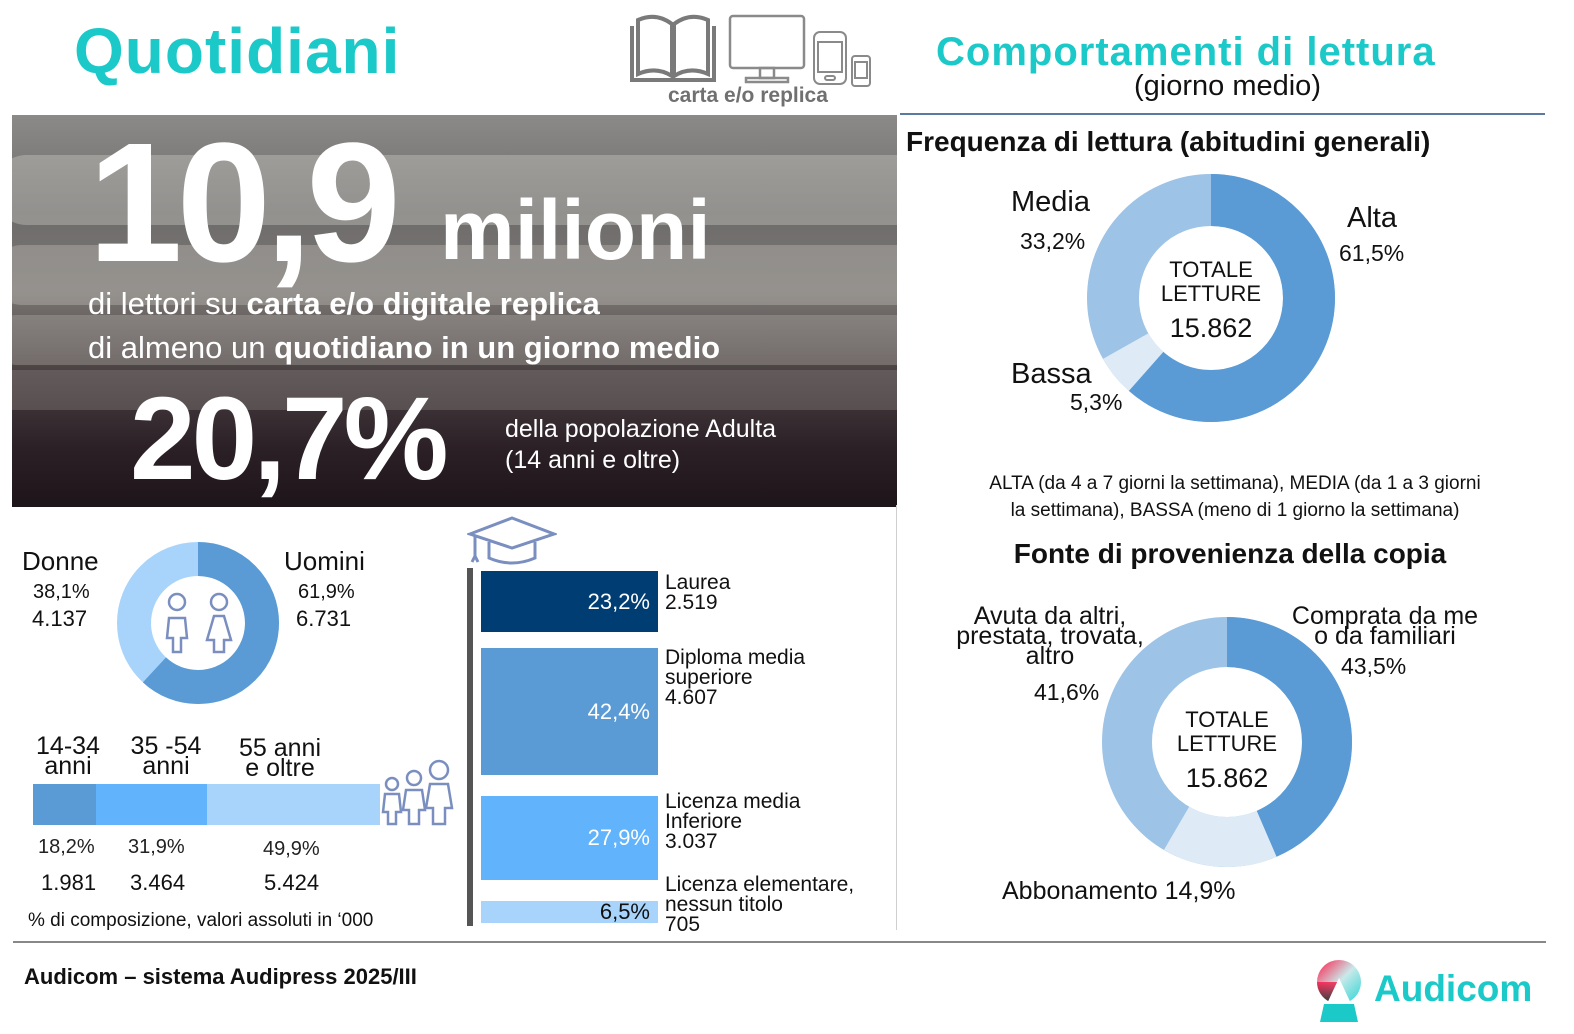  I want to click on device-caption: carta e/o replica, so click(748, 95).